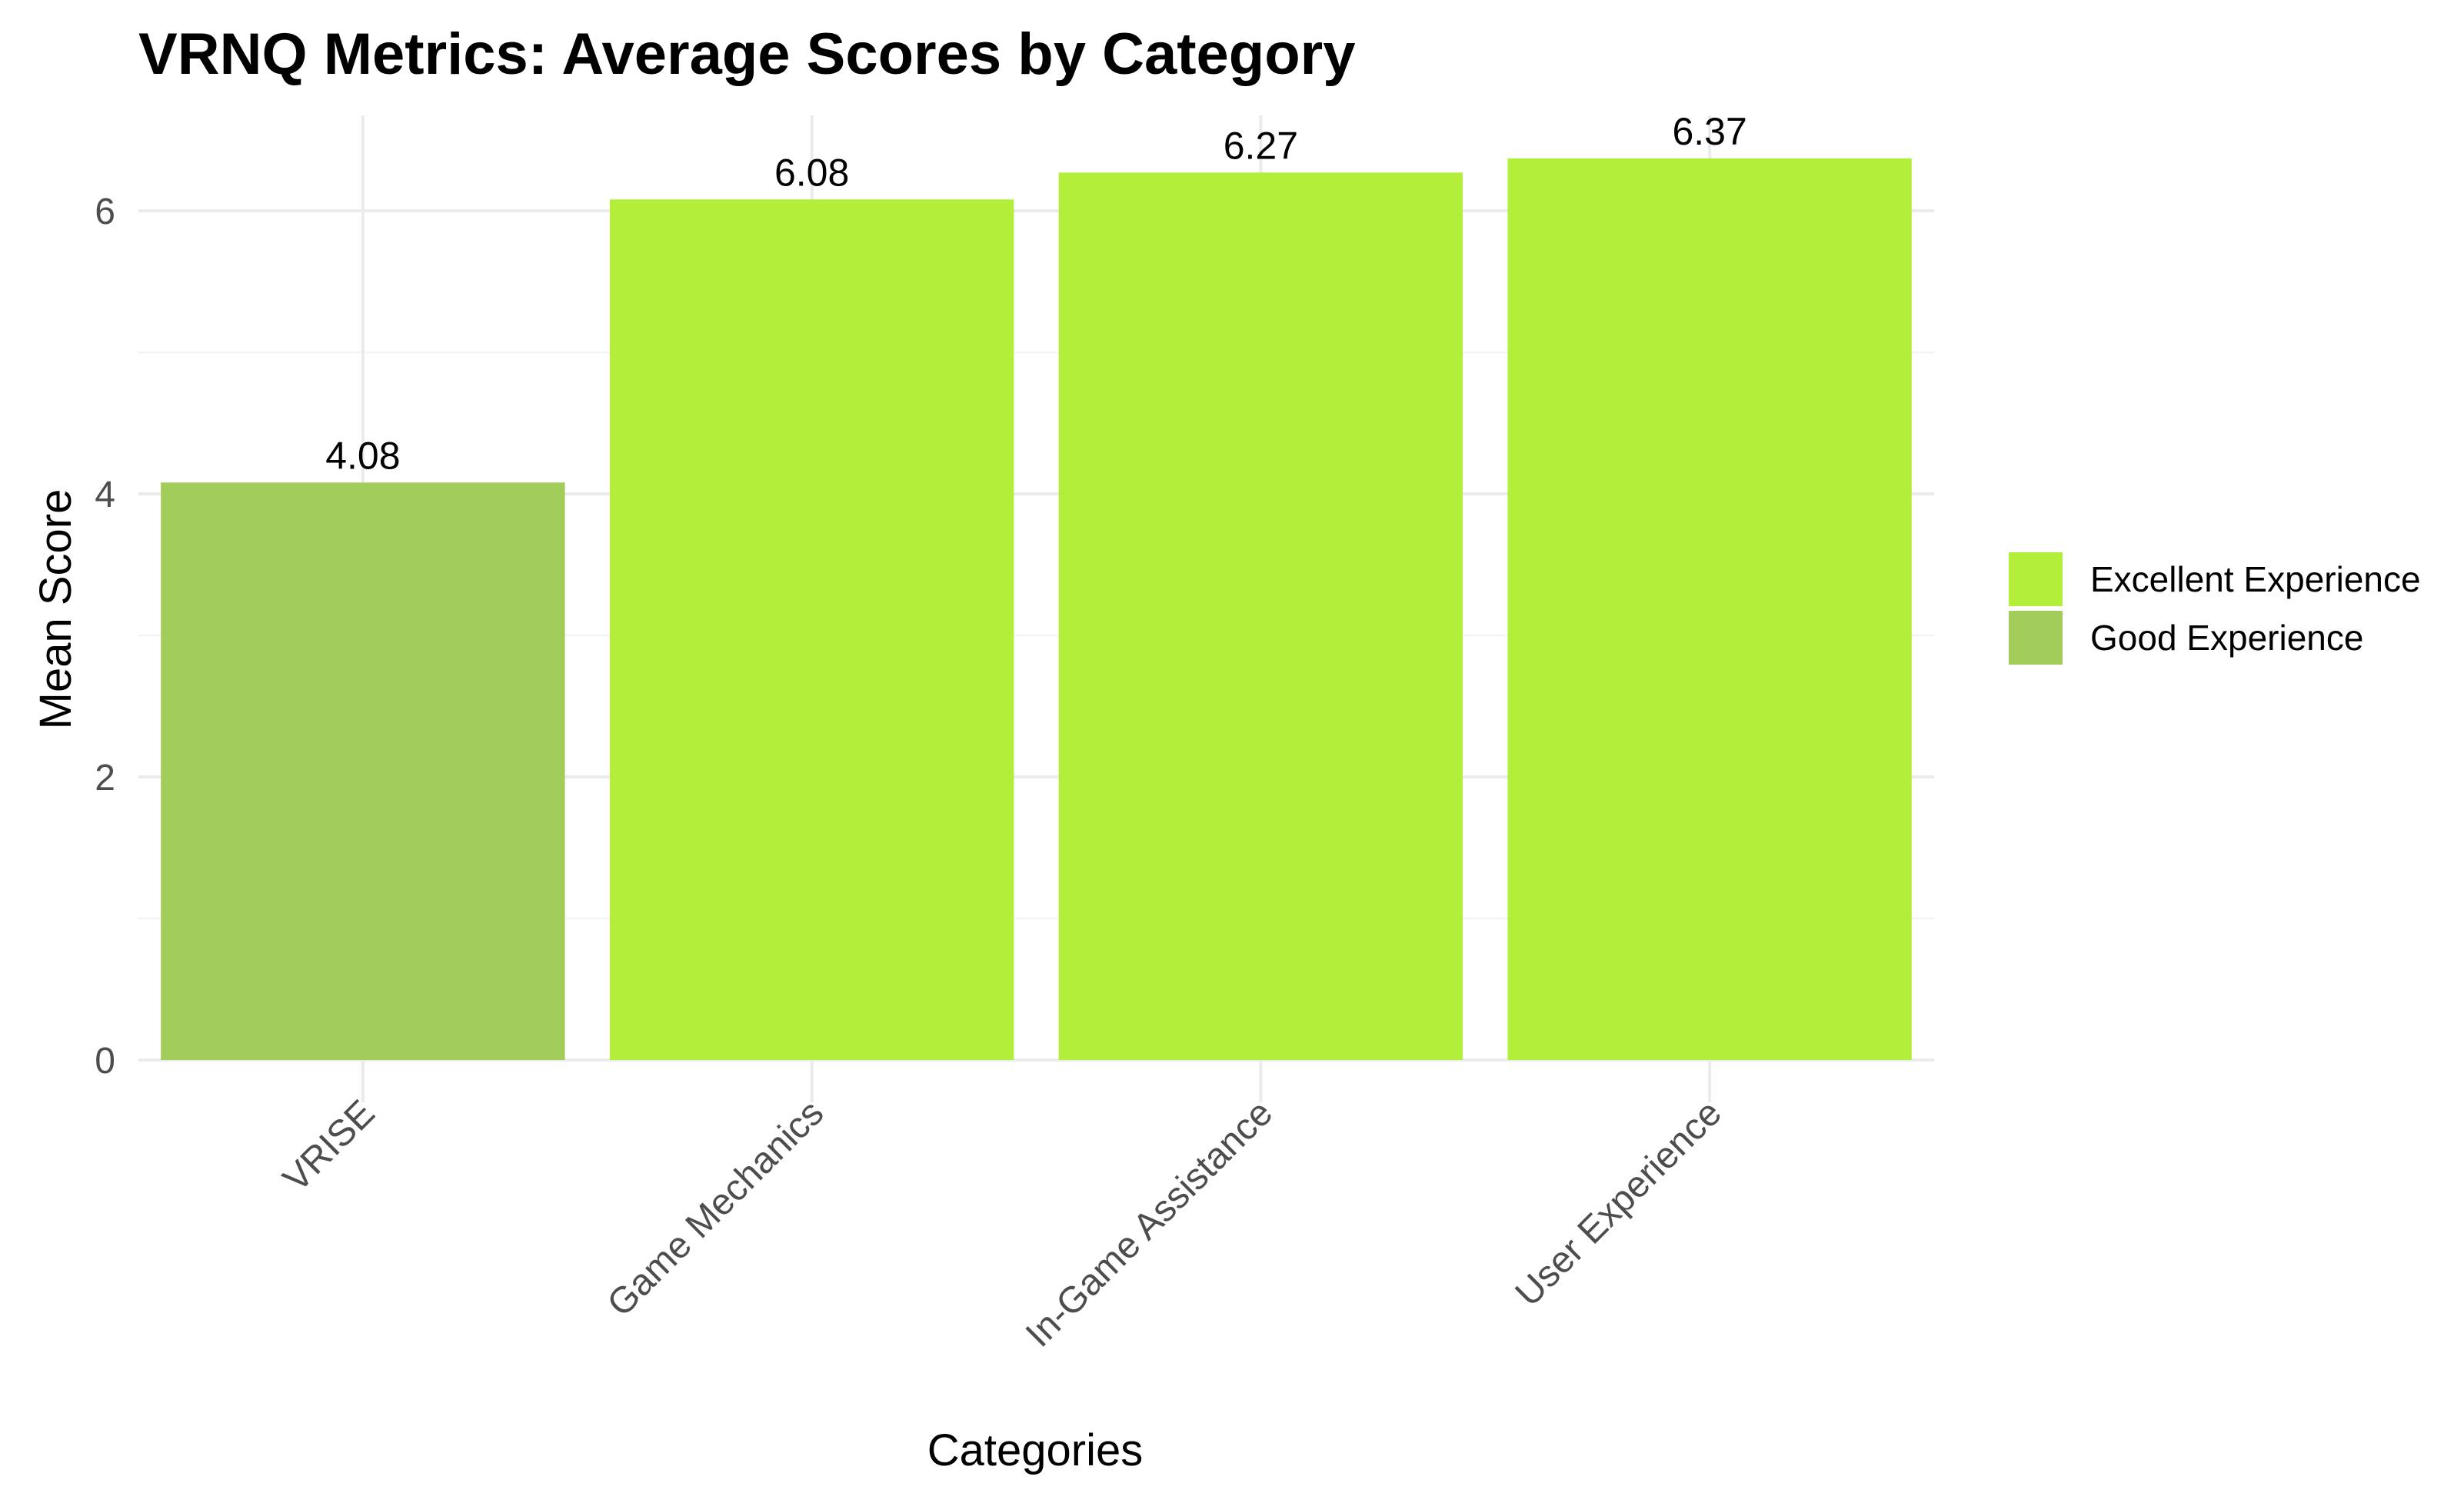  I want to click on y-tick-label: 6, so click(105, 212).